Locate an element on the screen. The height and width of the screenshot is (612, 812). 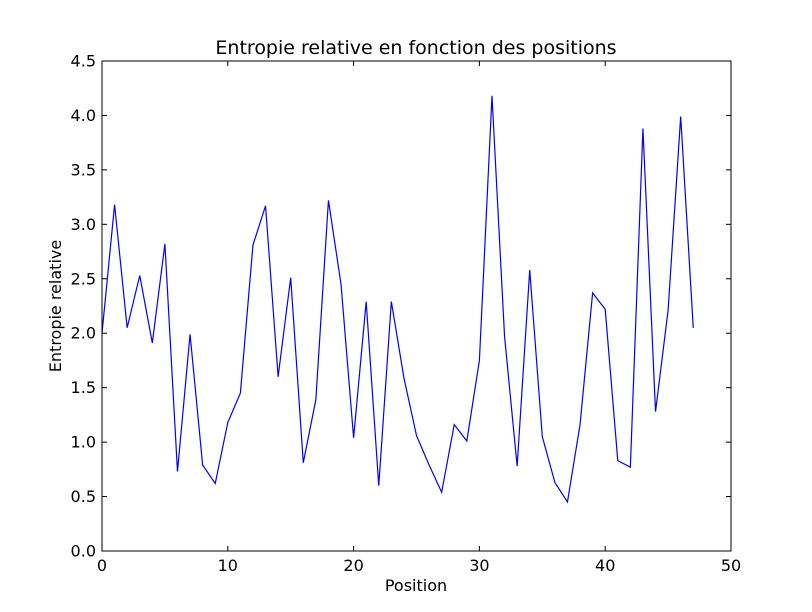
x-axis-title: Position is located at coordinates (416, 585).